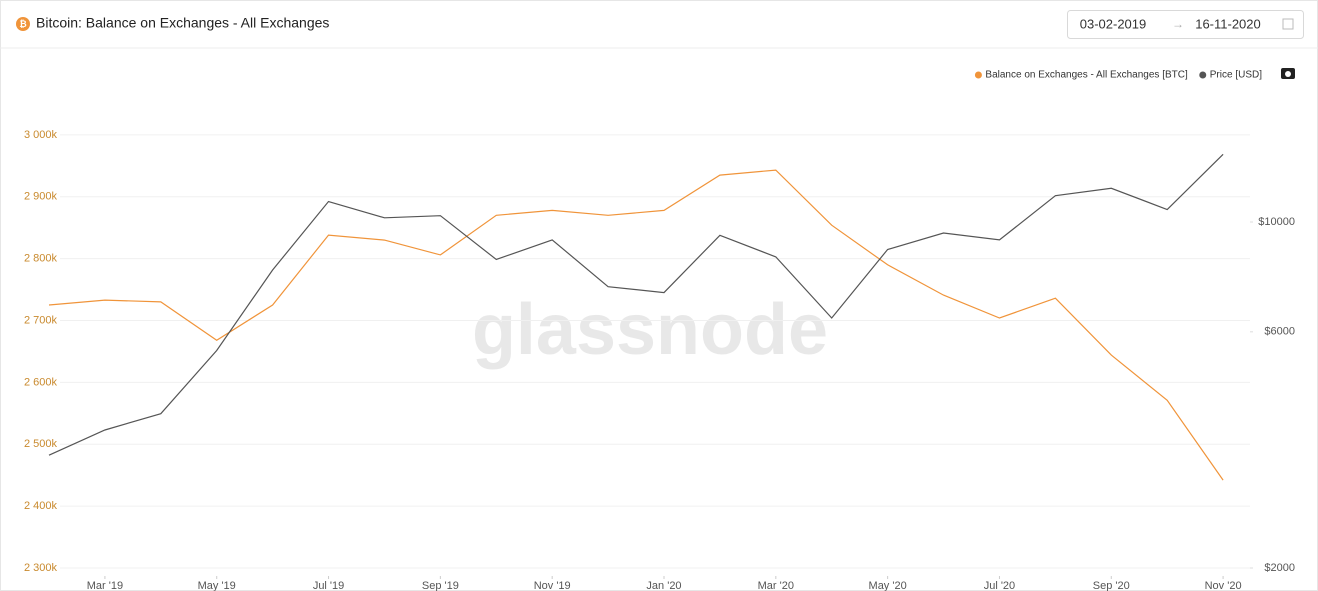 The image size is (1318, 591). I want to click on y2-tick-label: $2000, so click(1279, 568).